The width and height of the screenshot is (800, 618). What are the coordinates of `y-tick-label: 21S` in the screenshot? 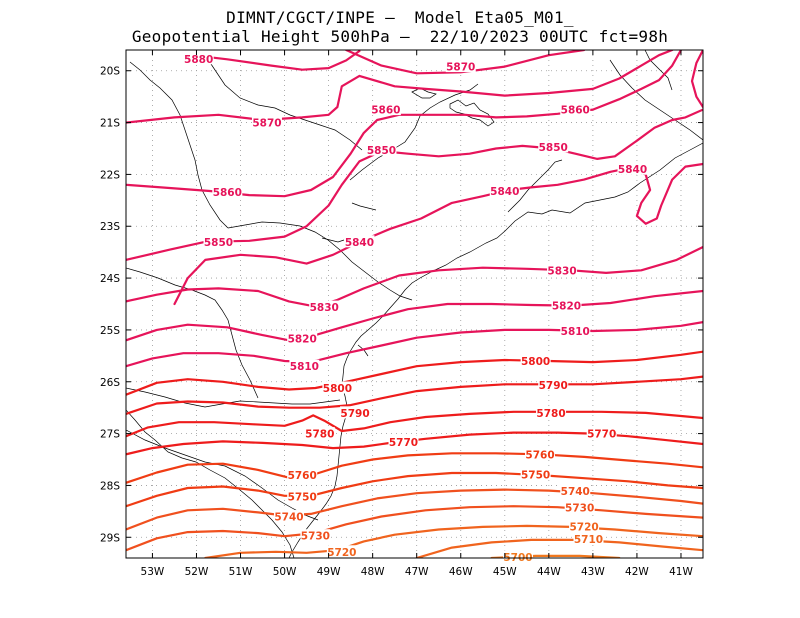 It's located at (110, 124).